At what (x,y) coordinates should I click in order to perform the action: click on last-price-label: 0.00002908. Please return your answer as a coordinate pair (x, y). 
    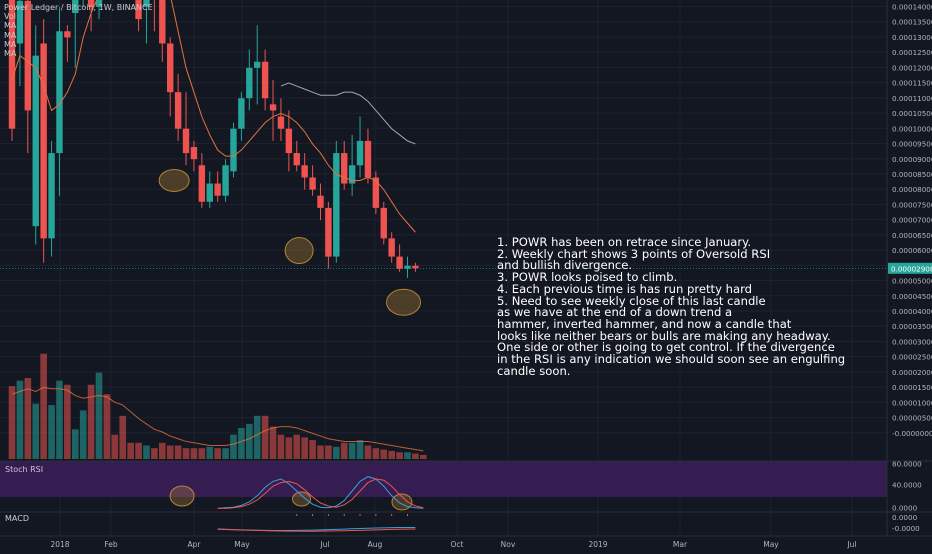
    Looking at the image, I should click on (911, 268).